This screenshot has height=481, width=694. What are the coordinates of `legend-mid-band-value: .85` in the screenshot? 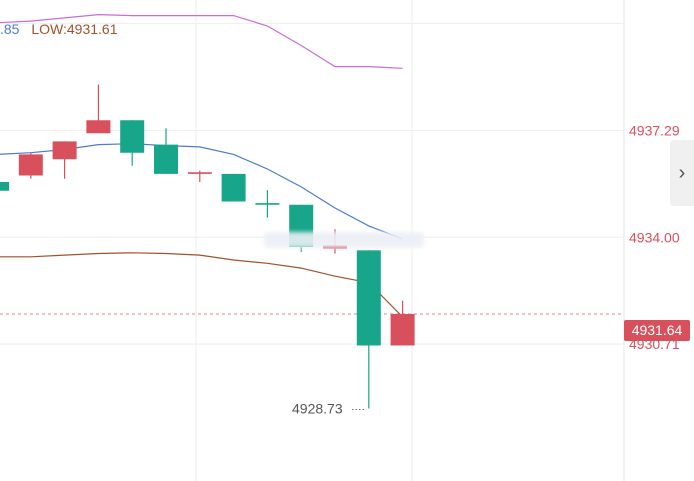 It's located at (10, 29).